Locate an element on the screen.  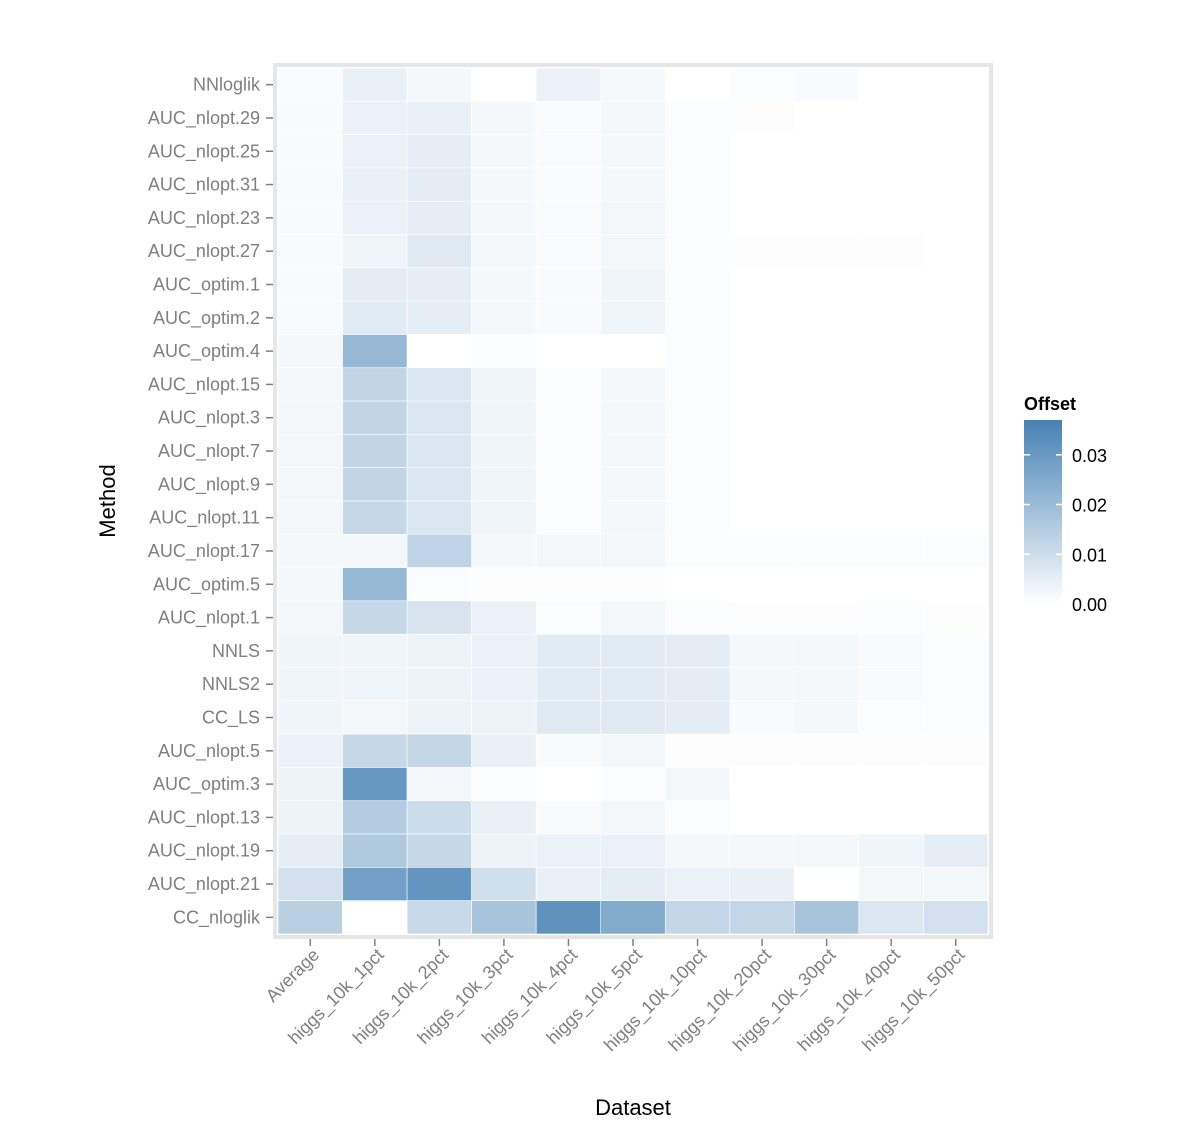
y-tick-label: AUC_nlopt.25 is located at coordinates (204, 151).